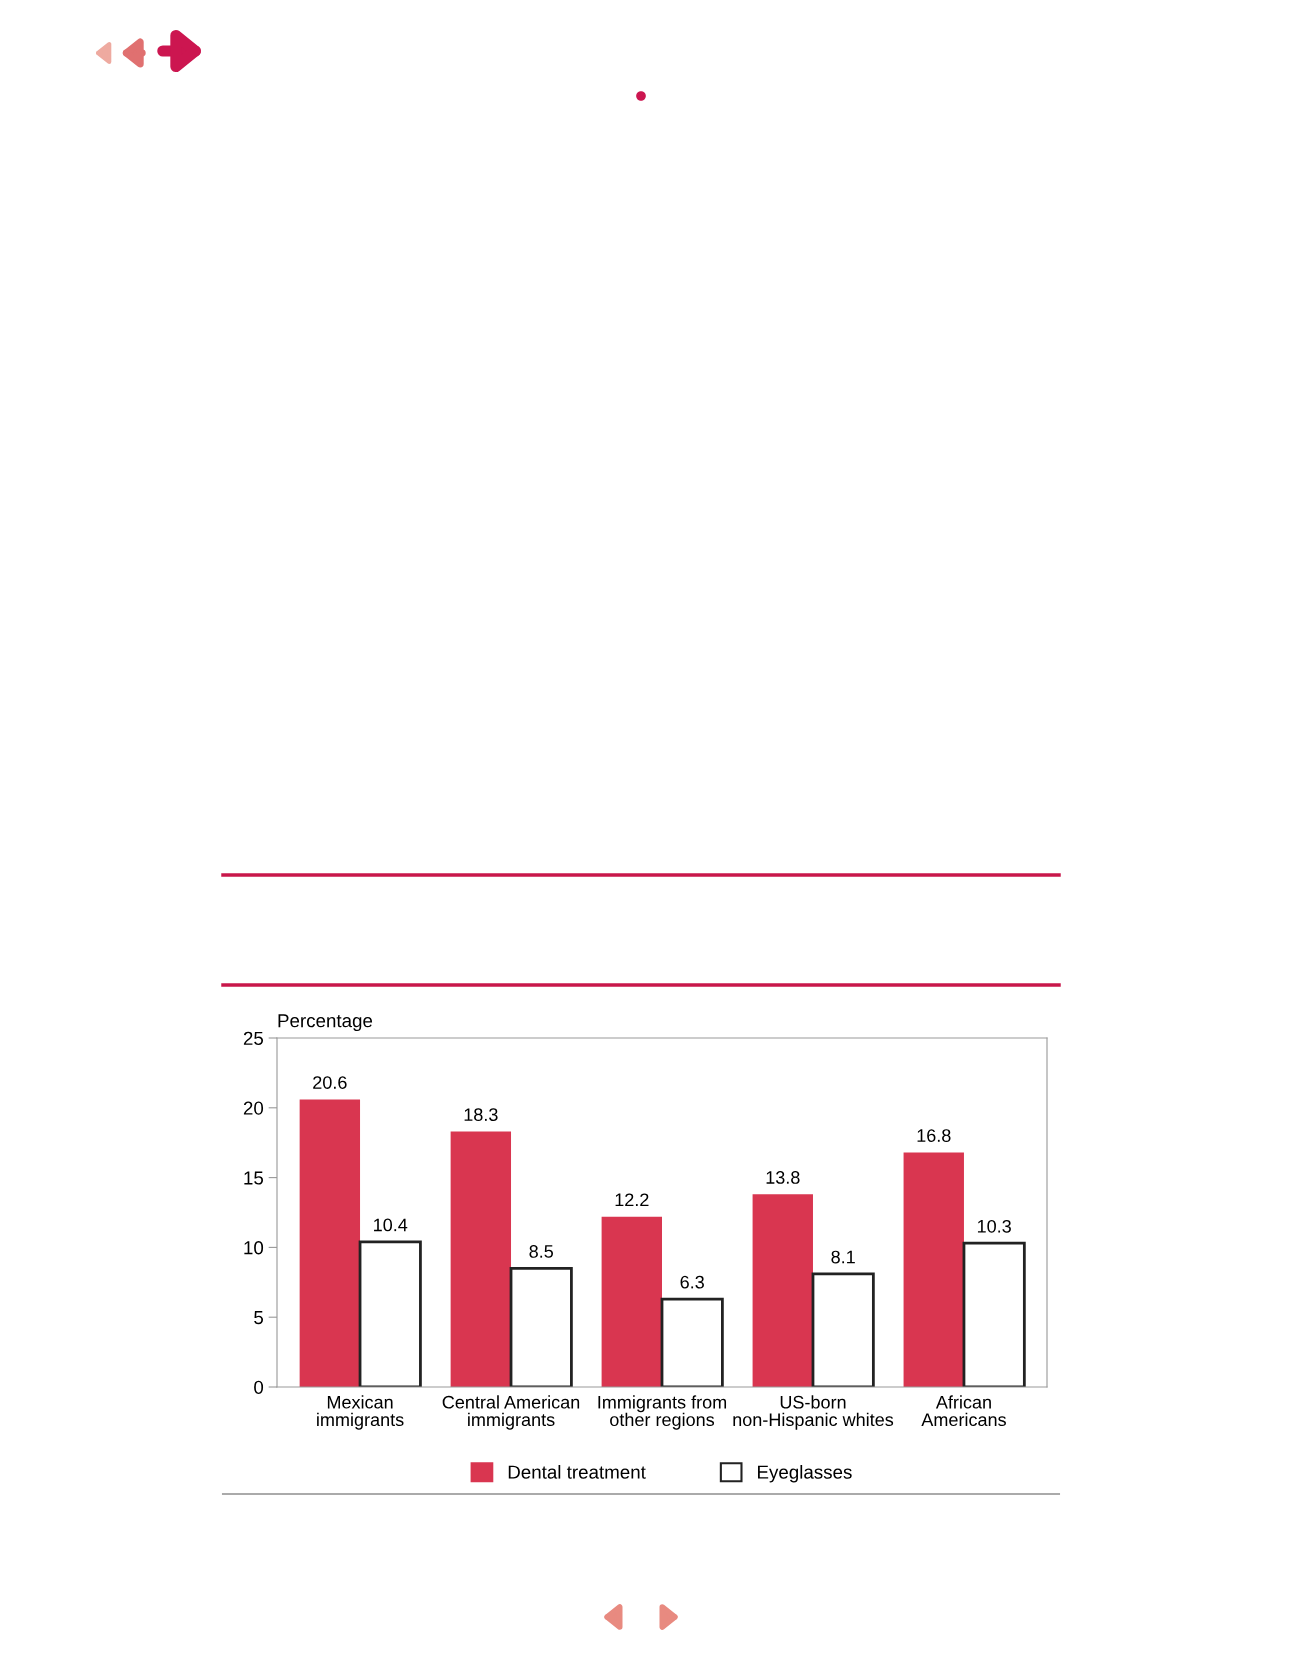 The height and width of the screenshot is (1679, 1312). Describe the element at coordinates (259, 1318) in the screenshot. I see `y-tick-label: 5` at that location.